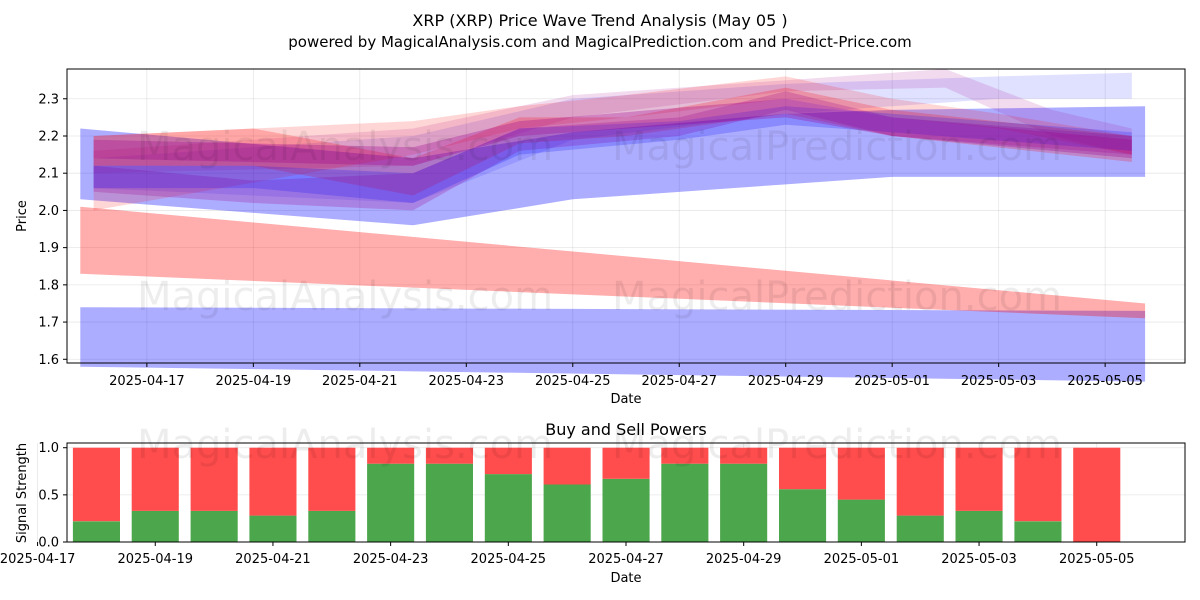  What do you see at coordinates (391, 559) in the screenshot?
I see `buy-sell-x-tick-label: 2025-04-23` at bounding box center [391, 559].